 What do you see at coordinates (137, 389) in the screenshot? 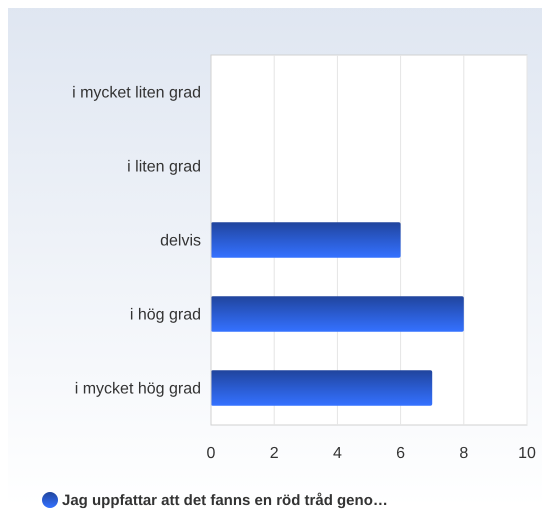
I see `y-tick-label: i mycket hög grad` at bounding box center [137, 389].